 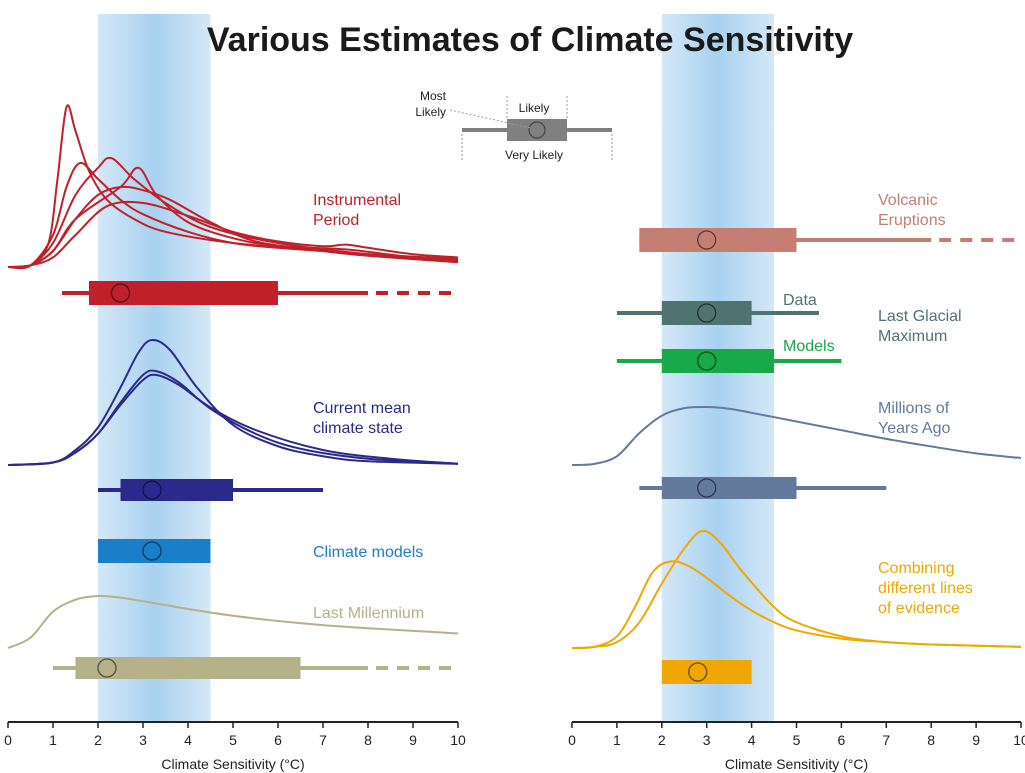 I want to click on legend-most-likely-marker, so click(x=537, y=130).